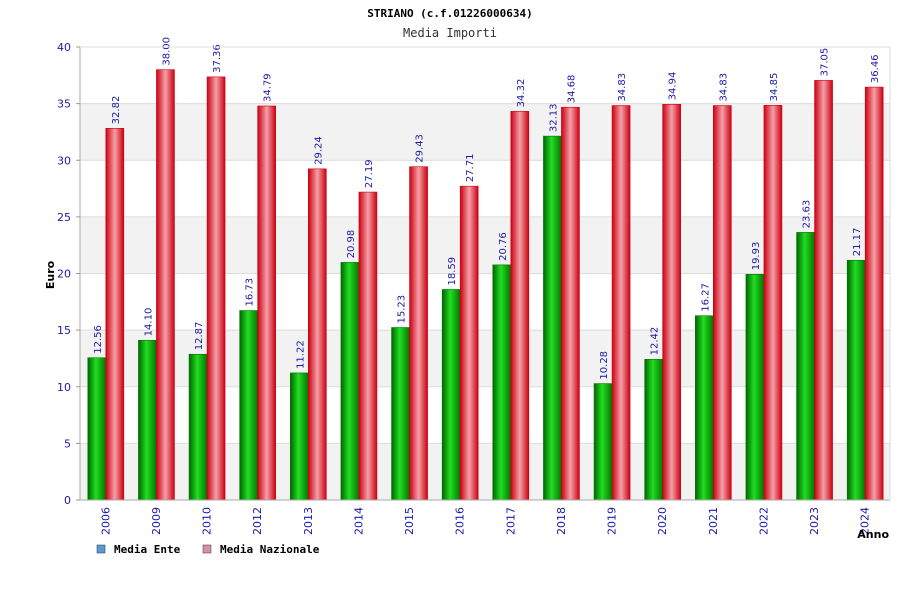 This screenshot has width=900, height=600. Describe the element at coordinates (67, 500) in the screenshot. I see `y-tick-label: 0` at that location.